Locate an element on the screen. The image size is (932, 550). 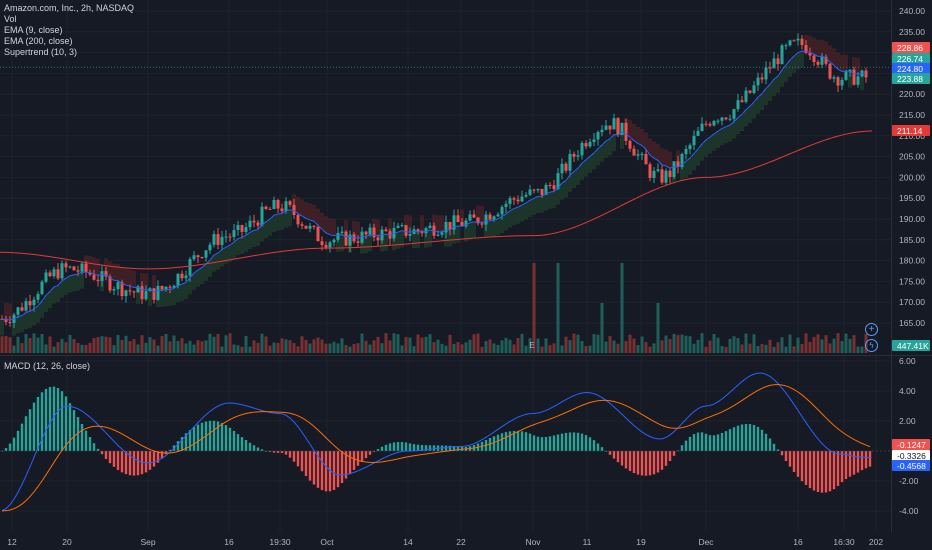
symbol-title: Amazon.com, Inc., 2h, NASDAQ is located at coordinates (69, 8).